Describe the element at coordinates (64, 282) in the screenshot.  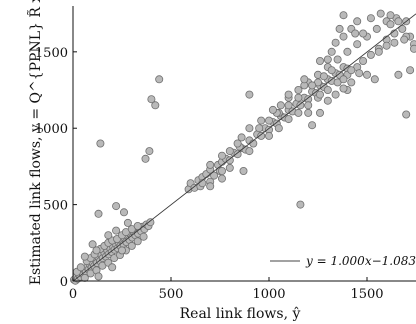
I see `y-tick-label: 0` at that location.